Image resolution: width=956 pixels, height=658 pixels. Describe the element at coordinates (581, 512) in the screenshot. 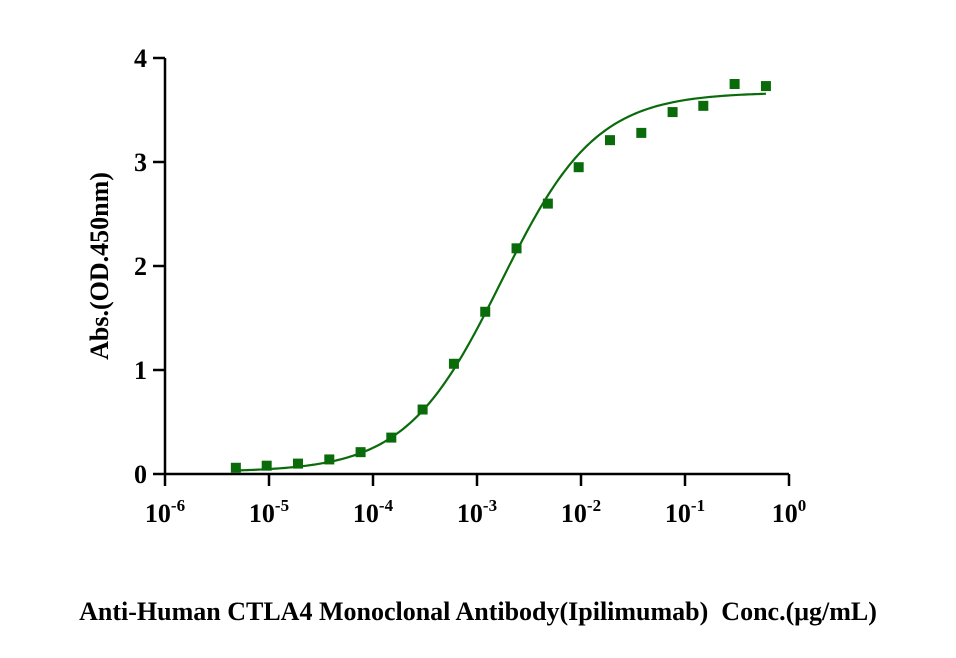

I see `x-tick-label: 10⁻²` at that location.